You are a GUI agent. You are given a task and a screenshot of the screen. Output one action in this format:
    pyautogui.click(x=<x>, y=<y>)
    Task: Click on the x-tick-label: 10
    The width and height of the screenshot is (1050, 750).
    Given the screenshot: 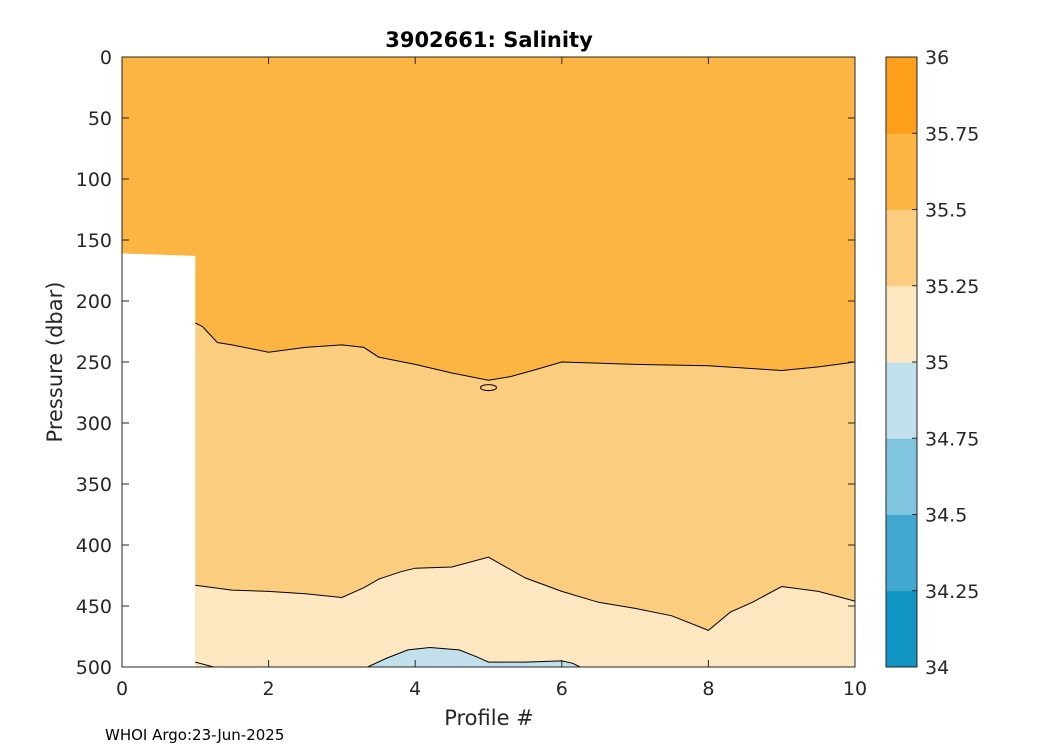 What is the action you would take?
    pyautogui.click(x=855, y=689)
    